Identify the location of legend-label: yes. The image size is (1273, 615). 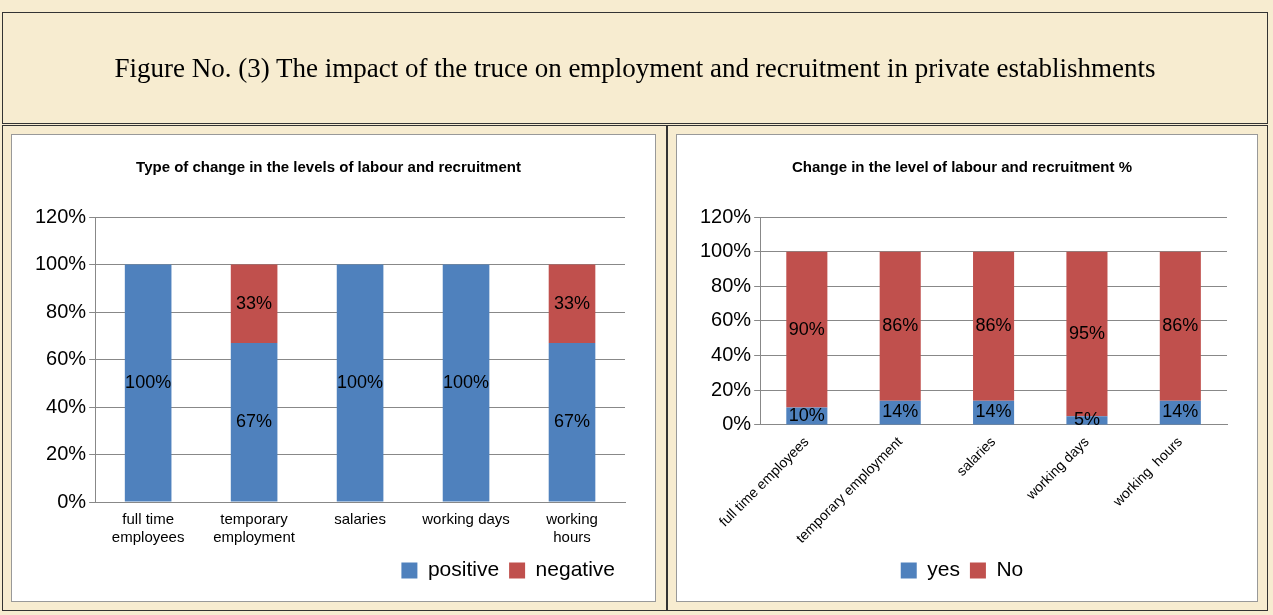
(943, 569).